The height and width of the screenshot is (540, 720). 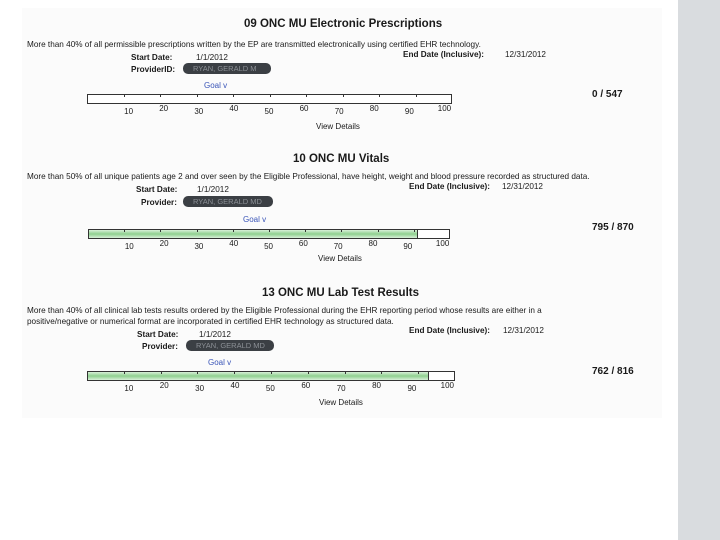 I want to click on measure-ratio: 795 / 870, so click(x=613, y=227).